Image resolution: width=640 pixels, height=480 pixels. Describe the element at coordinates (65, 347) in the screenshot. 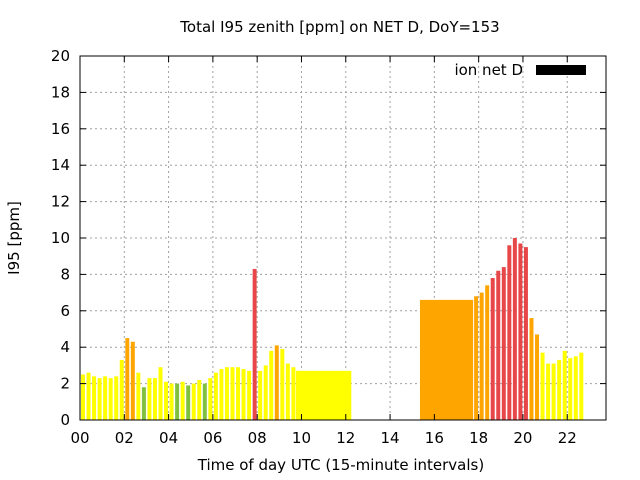

I see `y-tick-label: 4` at that location.